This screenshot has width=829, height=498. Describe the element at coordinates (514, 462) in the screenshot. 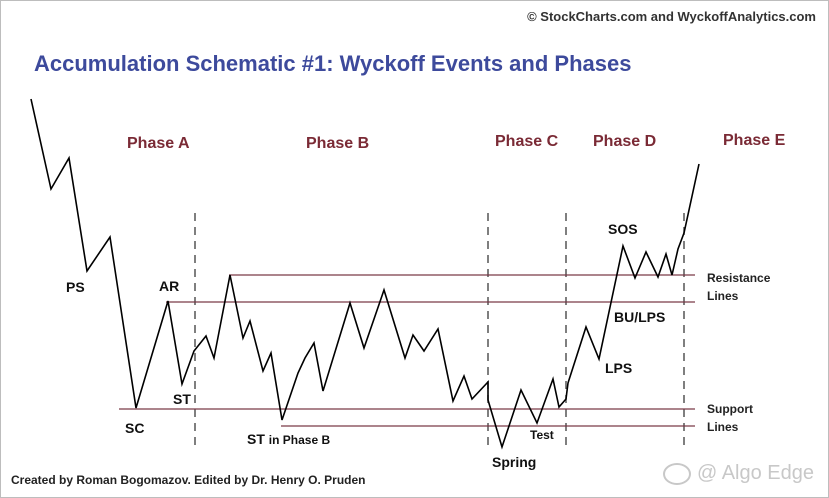

I see `event-spring: Spring` at that location.